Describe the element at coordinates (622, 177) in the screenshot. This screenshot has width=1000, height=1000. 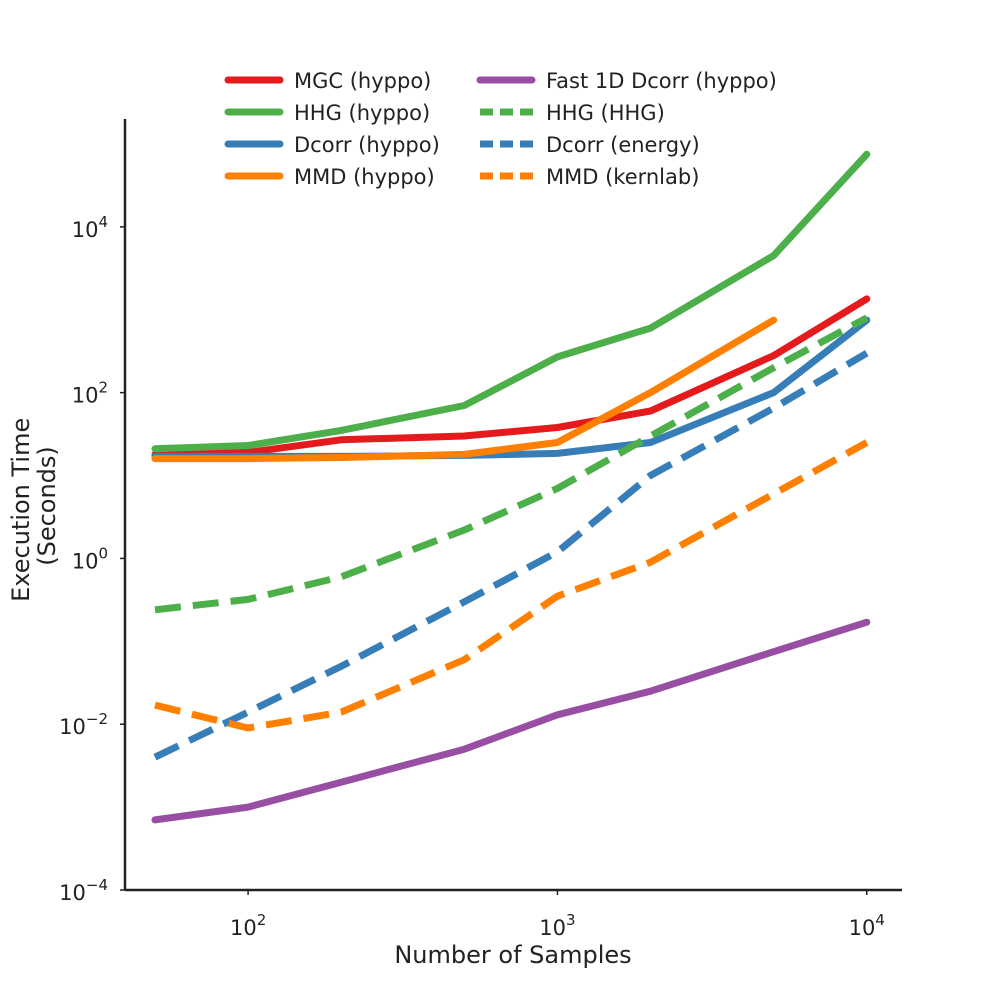
I see `legend-label: MMD (kernlab)` at that location.